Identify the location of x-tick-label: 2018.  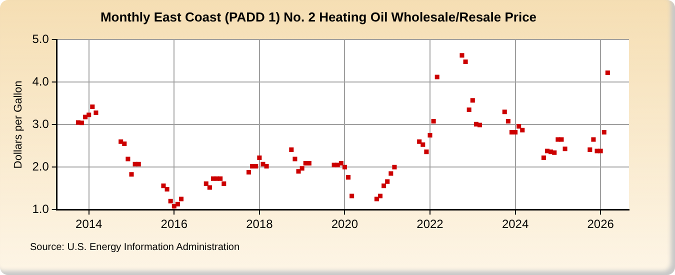
(260, 224).